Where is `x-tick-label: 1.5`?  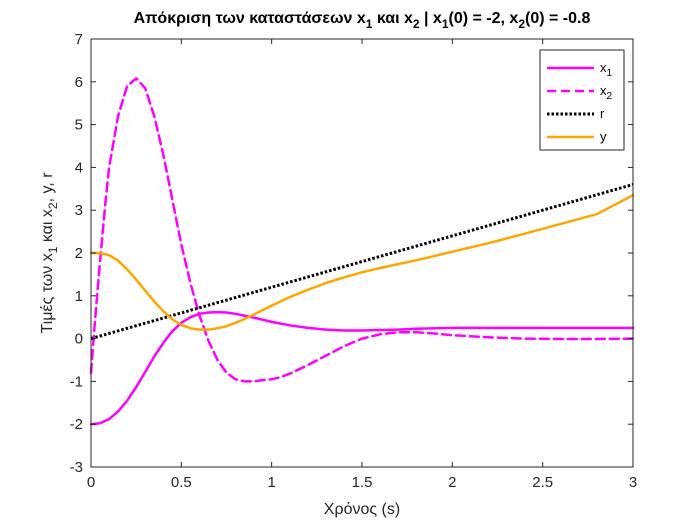
x-tick-label: 1.5 is located at coordinates (362, 482).